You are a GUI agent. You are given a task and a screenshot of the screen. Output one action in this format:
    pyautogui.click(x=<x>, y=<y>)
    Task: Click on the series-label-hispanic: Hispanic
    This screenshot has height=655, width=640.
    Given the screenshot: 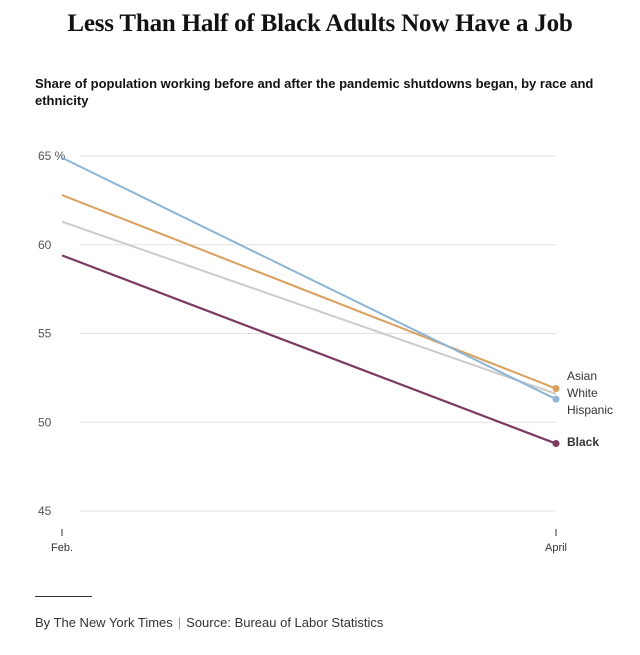 What is the action you would take?
    pyautogui.click(x=590, y=410)
    